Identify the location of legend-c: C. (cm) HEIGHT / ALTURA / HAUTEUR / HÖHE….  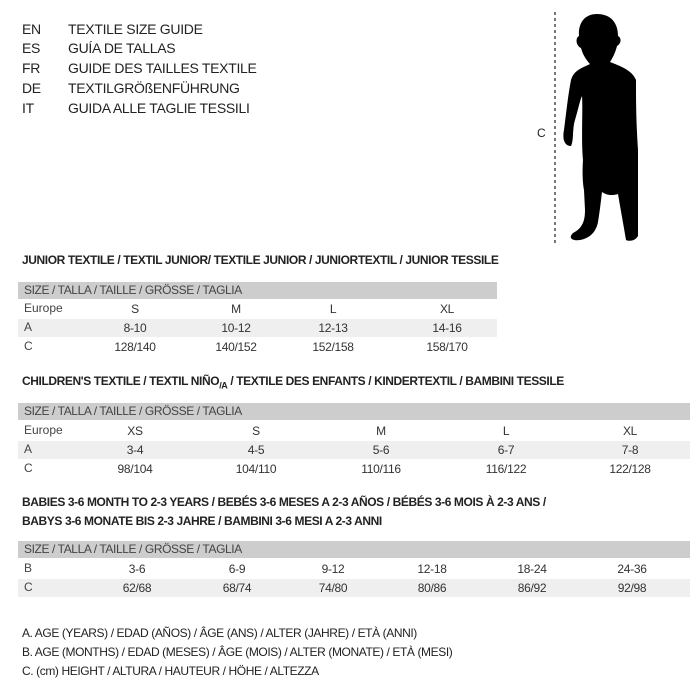
(170, 671).